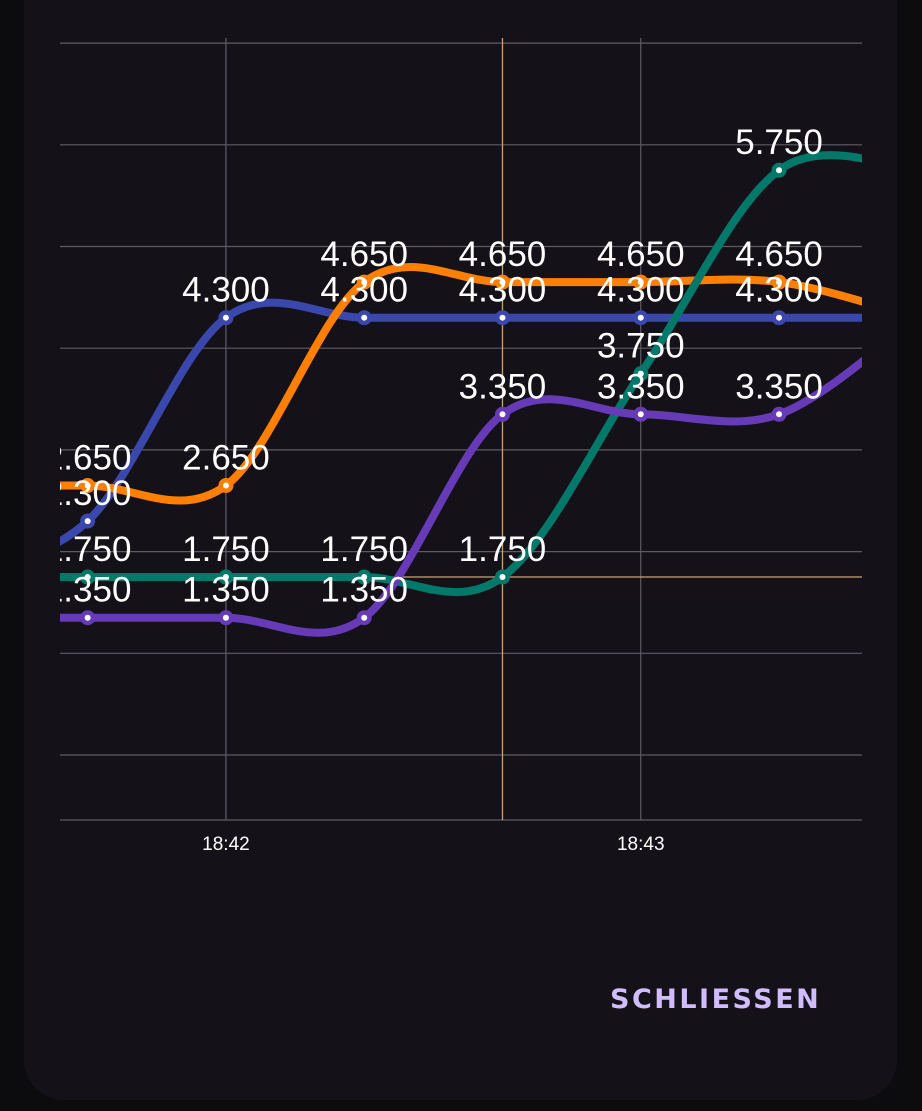 The image size is (922, 1111). I want to click on data-label: 5.750, so click(779, 142).